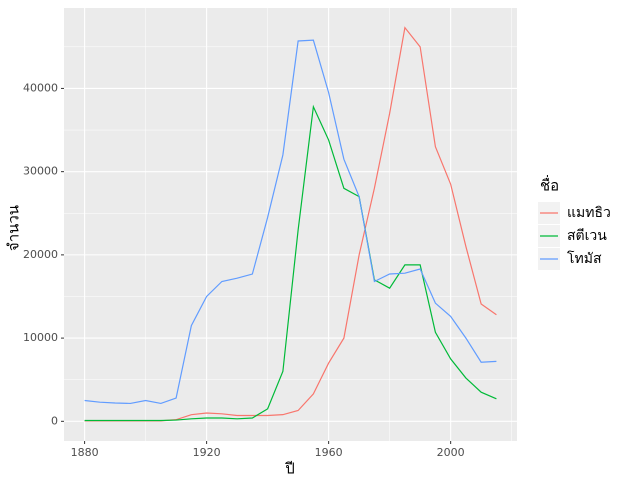 The height and width of the screenshot is (485, 629). Describe the element at coordinates (14, 228) in the screenshot. I see `y-axis-title: จำนวน` at that location.